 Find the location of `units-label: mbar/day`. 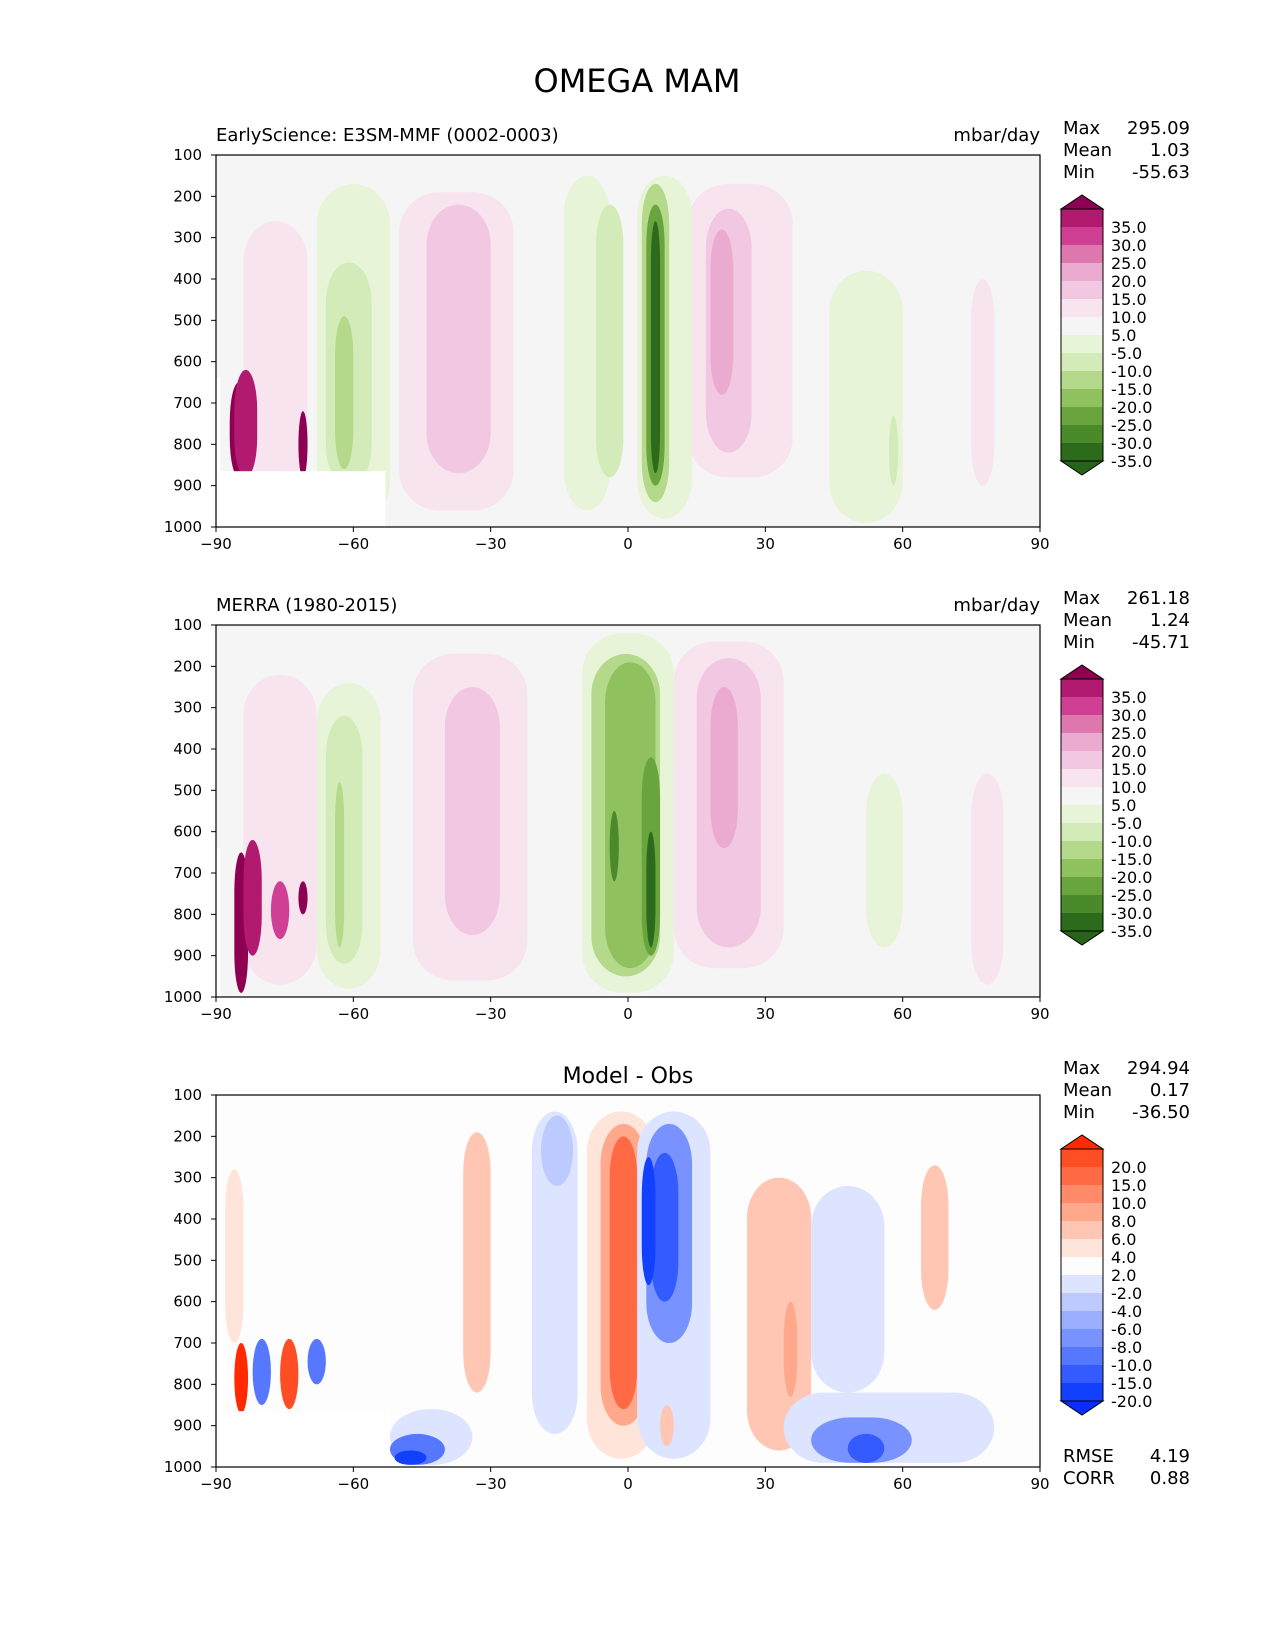

units-label: mbar/day is located at coordinates (996, 605).